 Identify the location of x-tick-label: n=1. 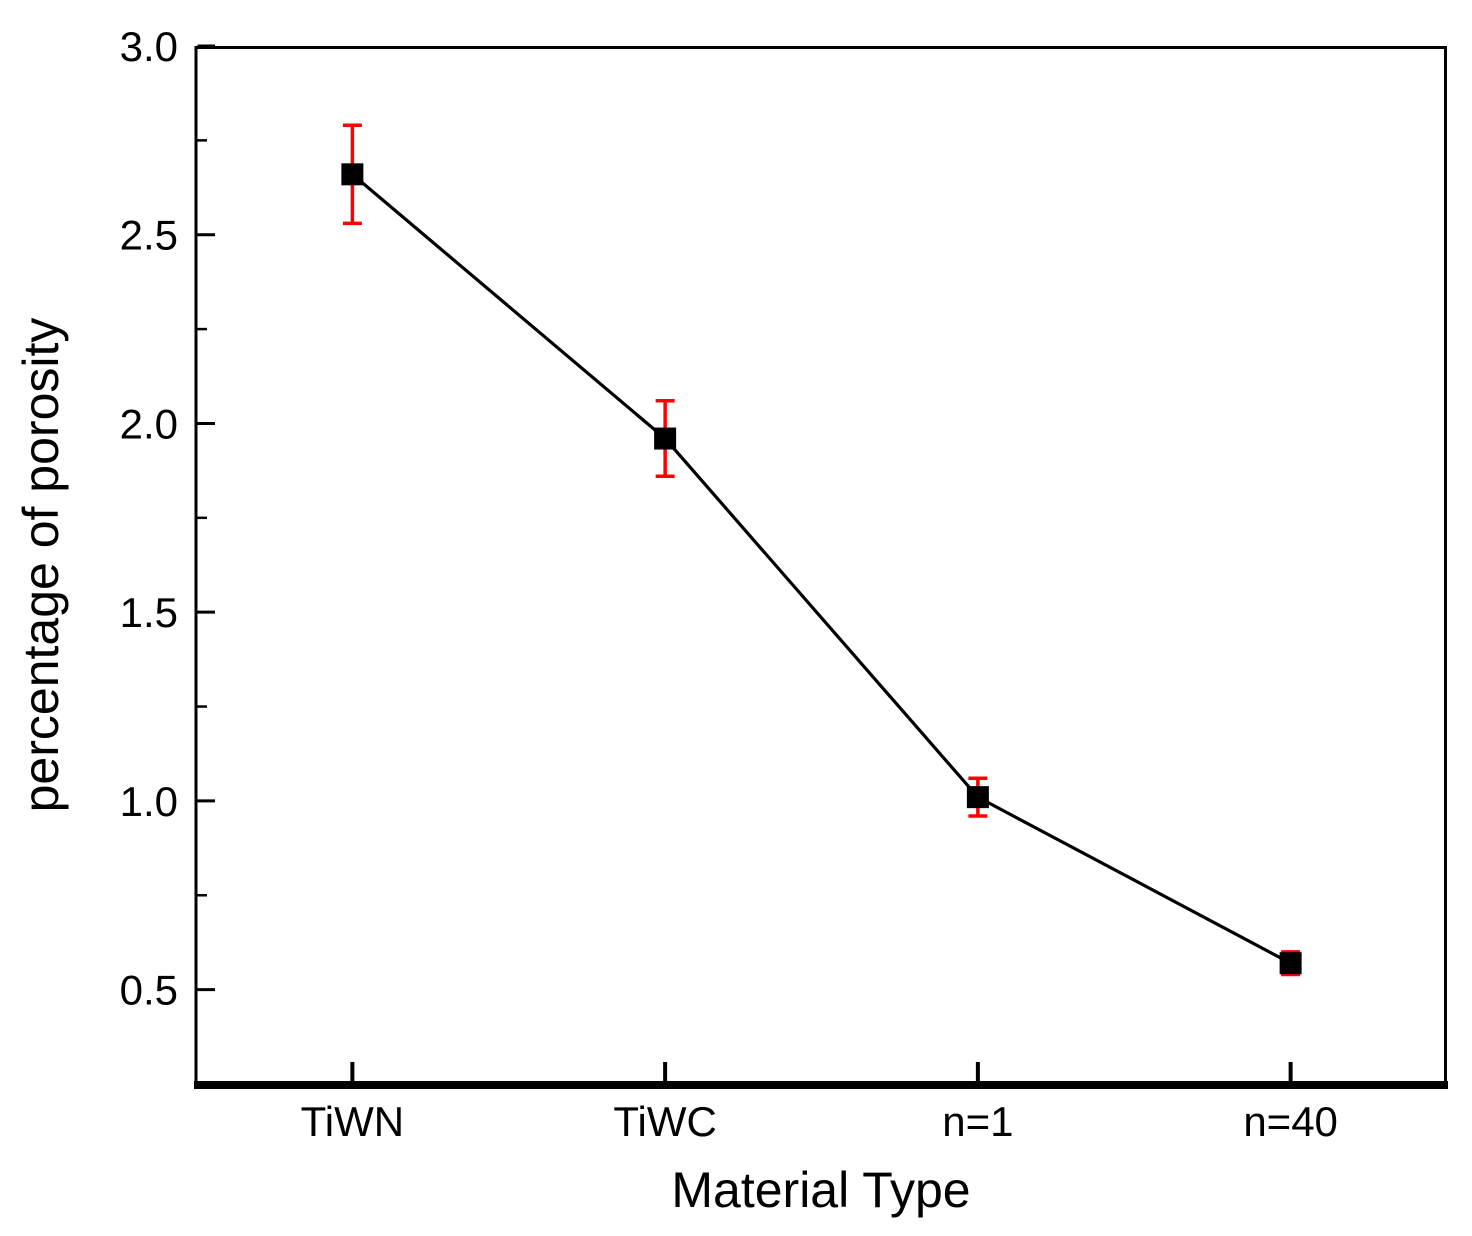
(977, 1121).